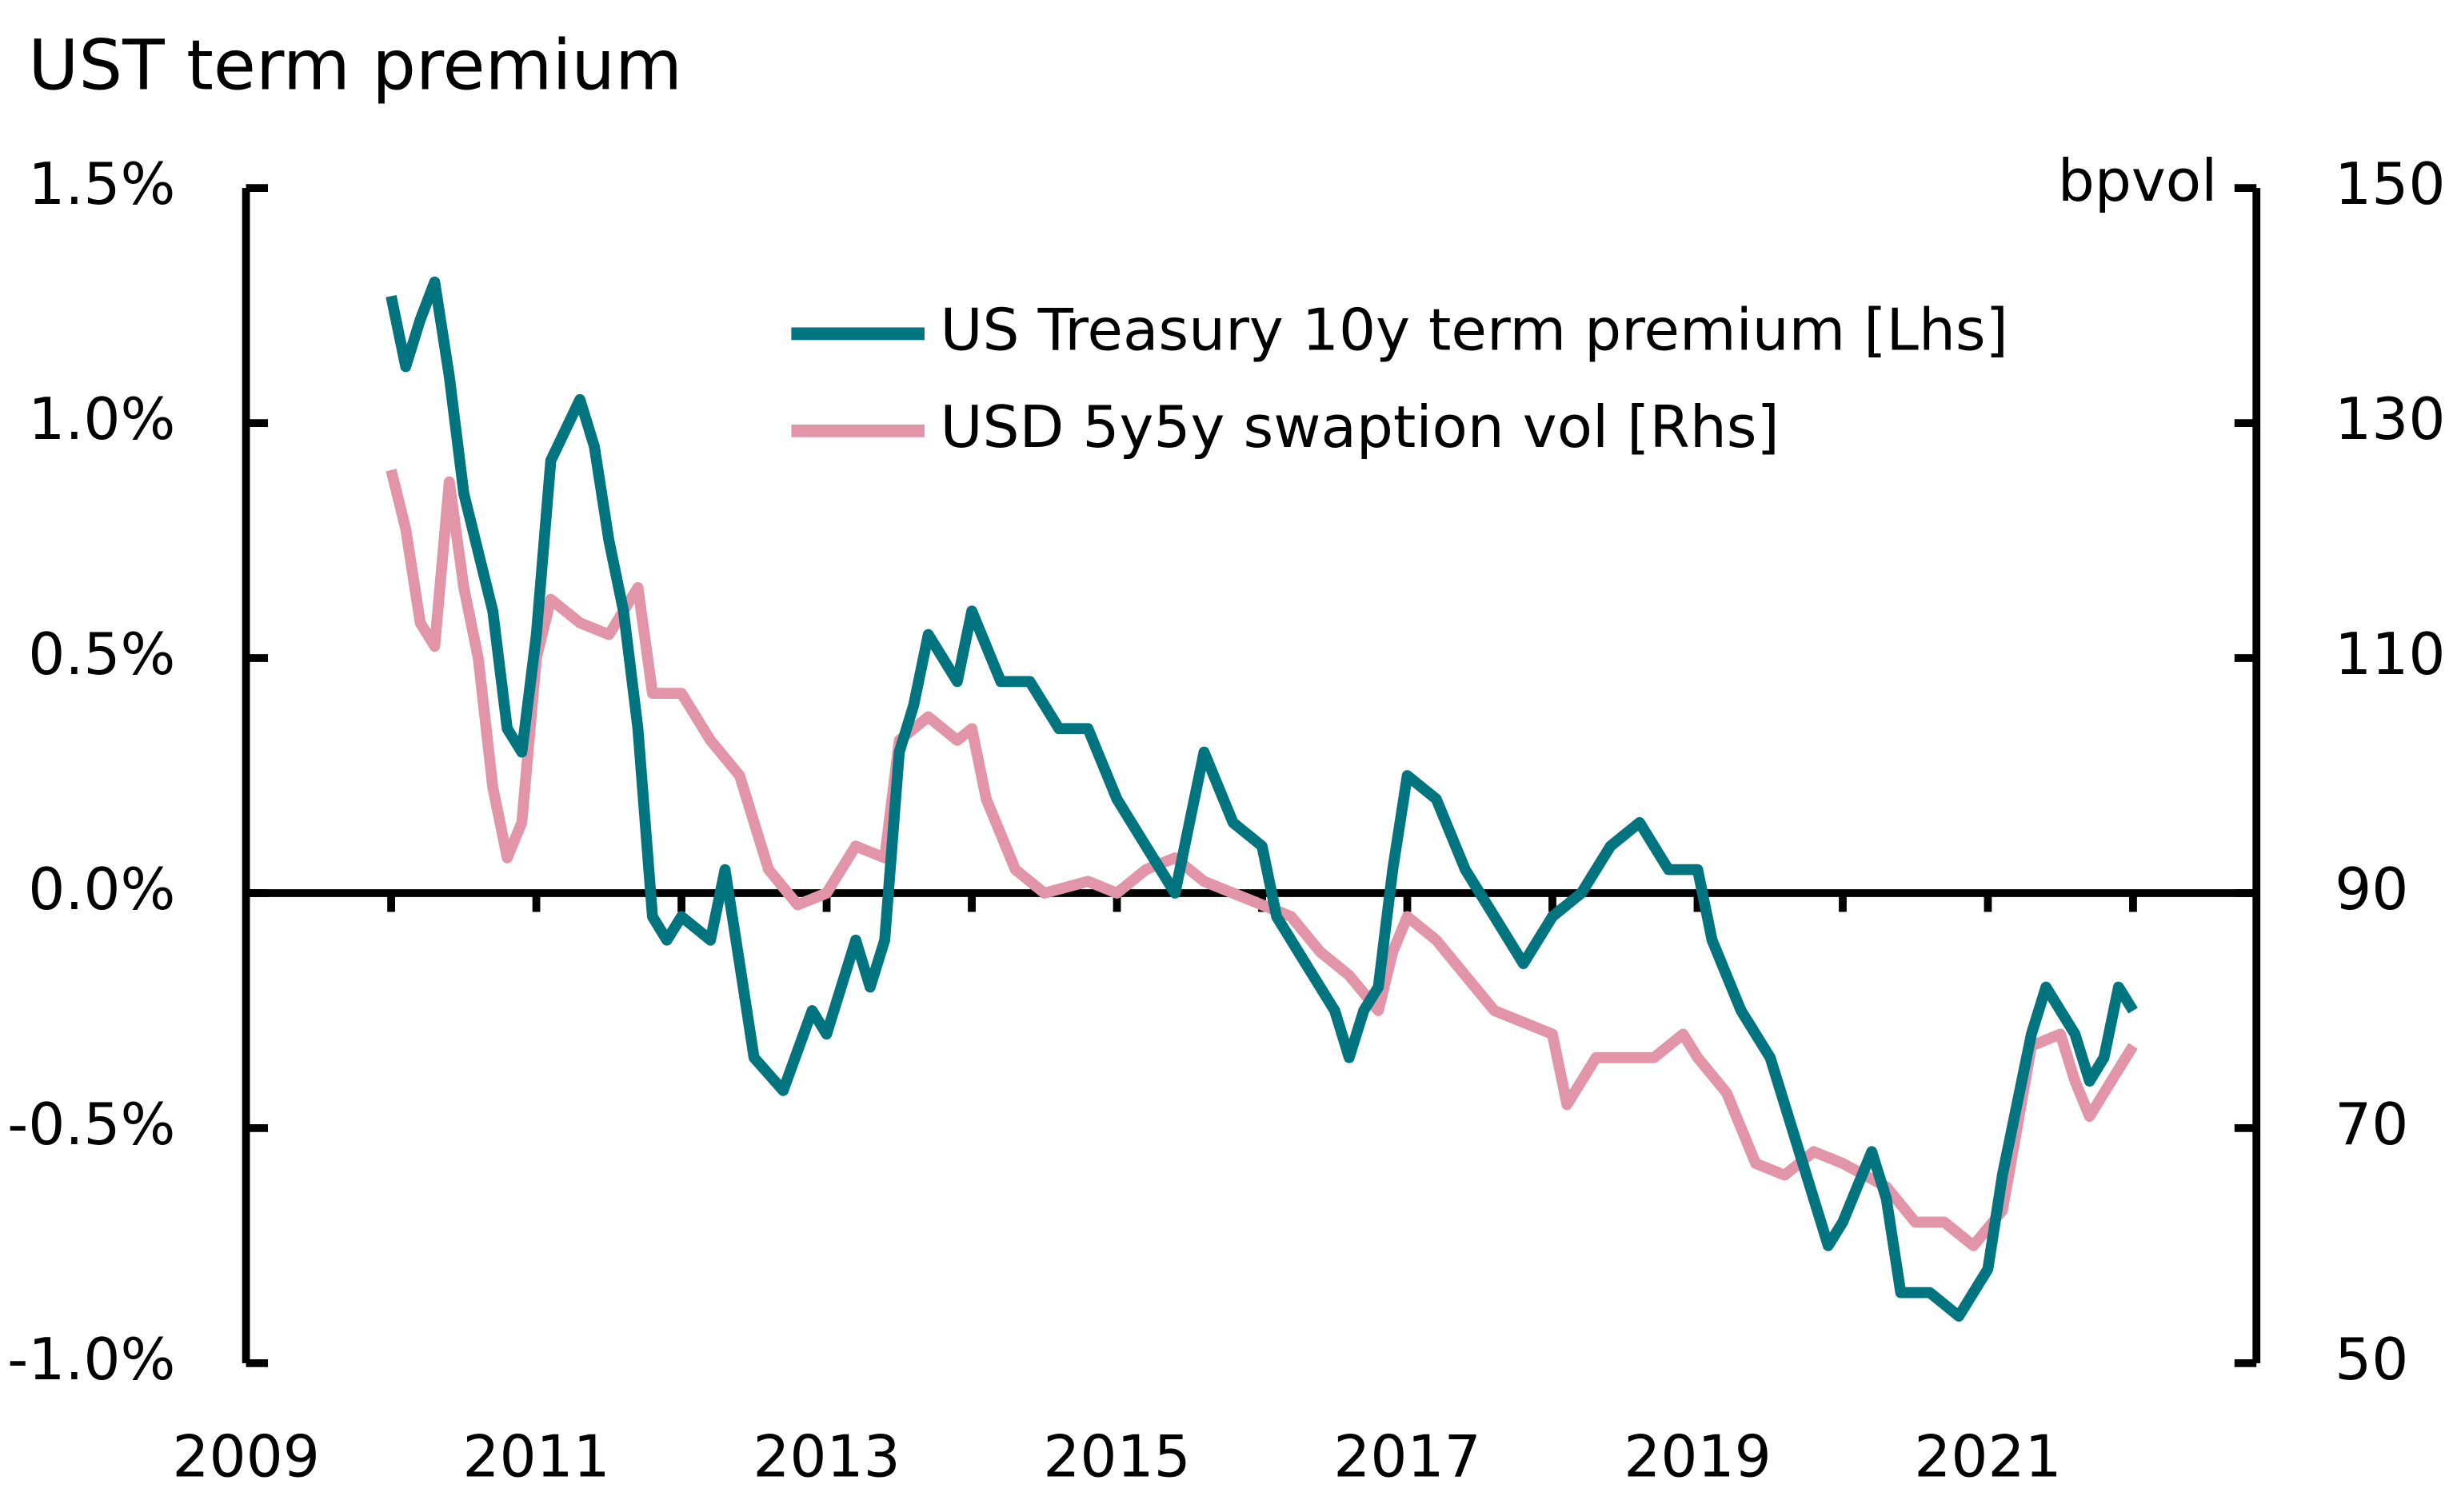 Image resolution: width=2457 pixels, height=1512 pixels. What do you see at coordinates (1406, 1456) in the screenshot?
I see `x-tick-label: 2017` at bounding box center [1406, 1456].